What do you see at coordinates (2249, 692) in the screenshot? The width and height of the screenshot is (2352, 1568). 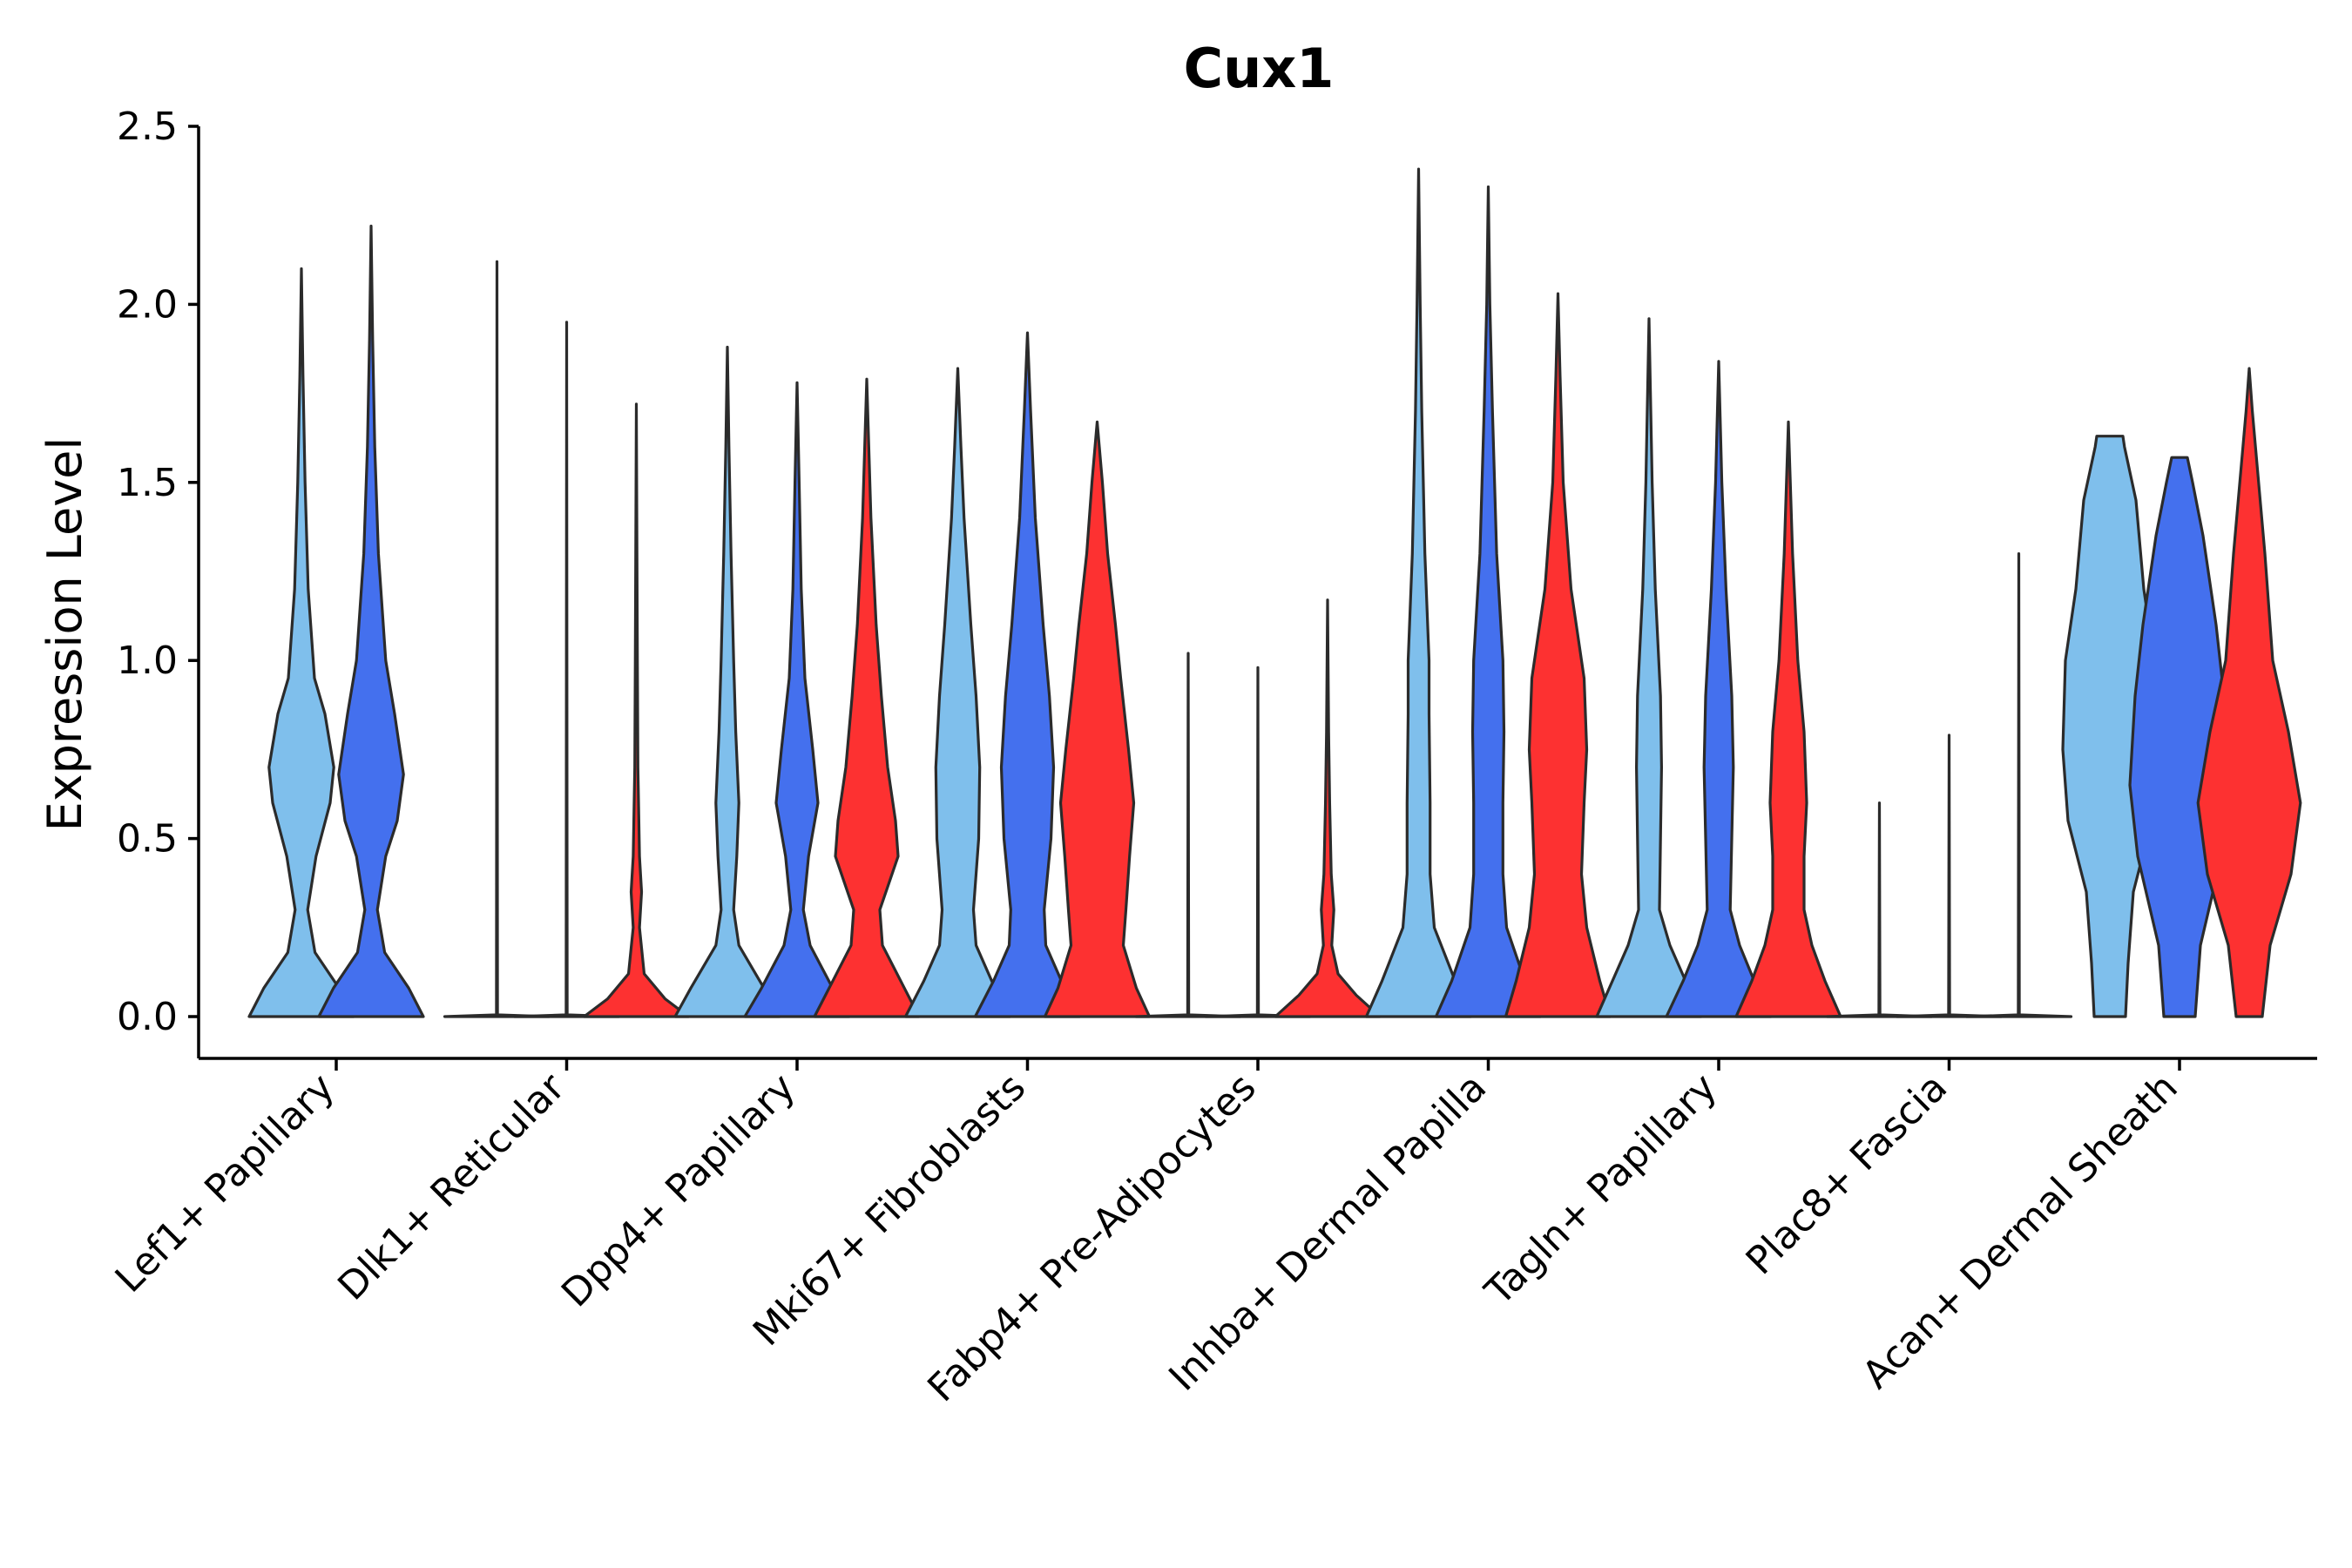 I see `violin-9-c` at bounding box center [2249, 692].